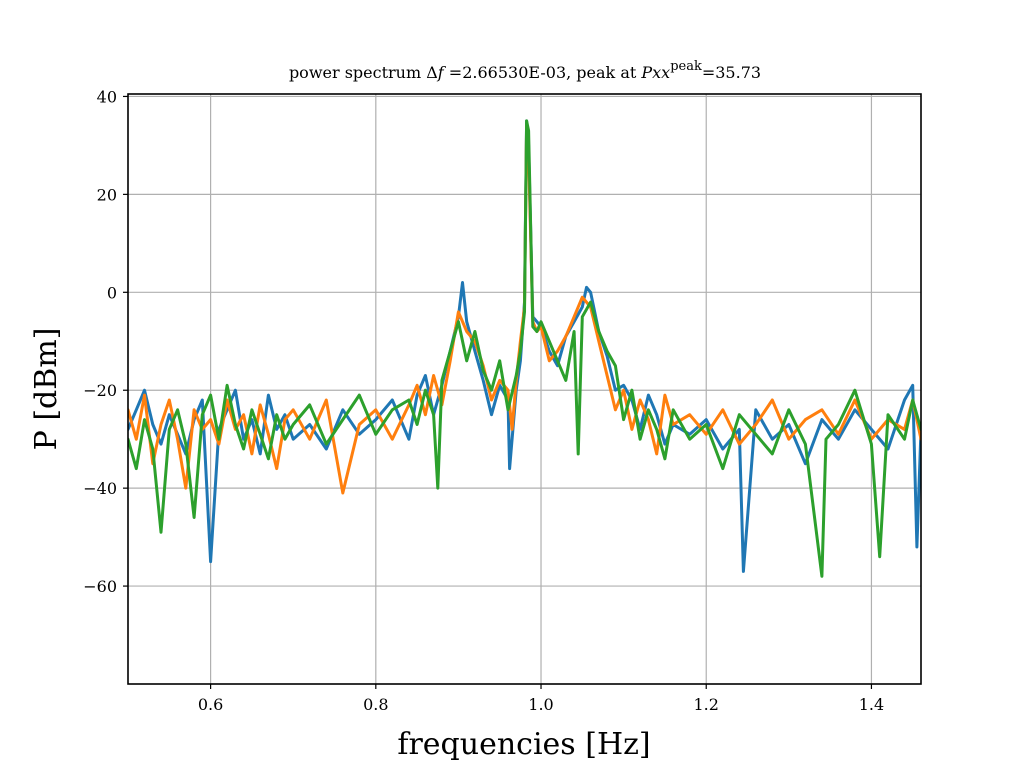  I want to click on x-tick-label: 1.0, so click(540, 704).